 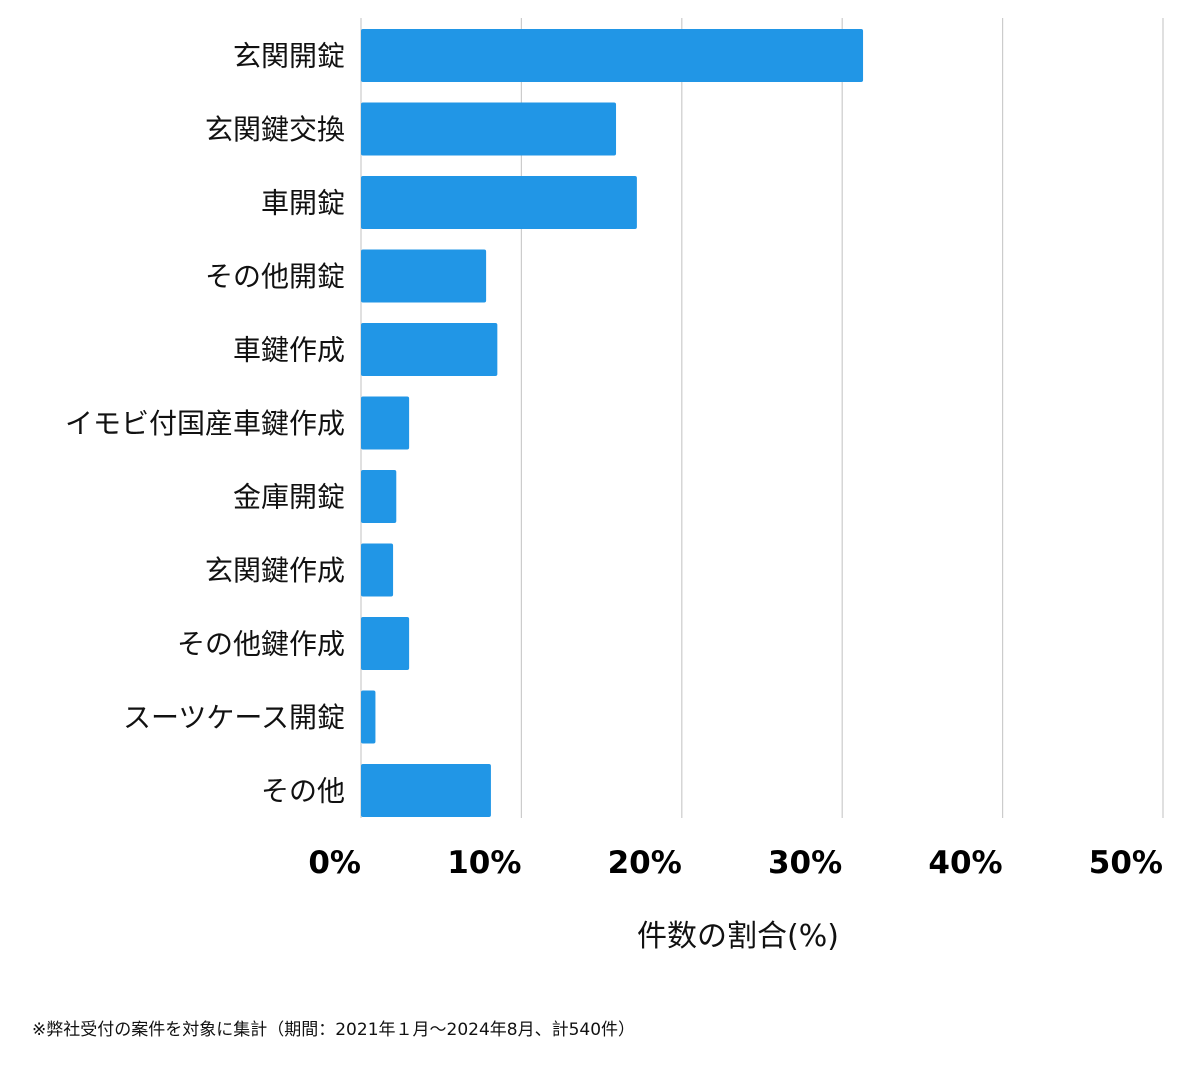 I want to click on footnote: ※弊社受付の案件を対象に集計（期間：2021年１月〜2024年8月、計540件）, so click(x=334, y=1030).